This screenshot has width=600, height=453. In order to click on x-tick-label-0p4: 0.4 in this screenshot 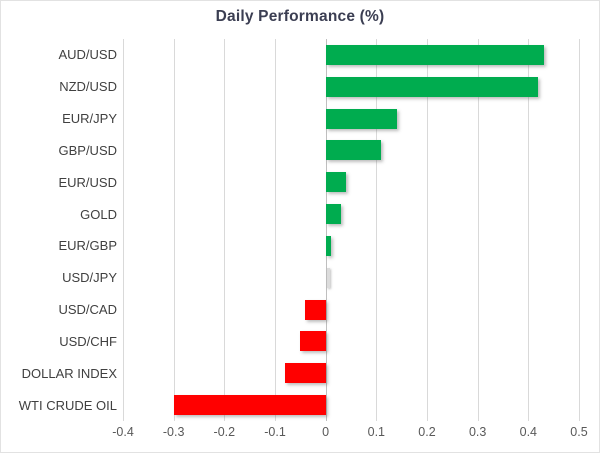, I will do `click(528, 432)`.